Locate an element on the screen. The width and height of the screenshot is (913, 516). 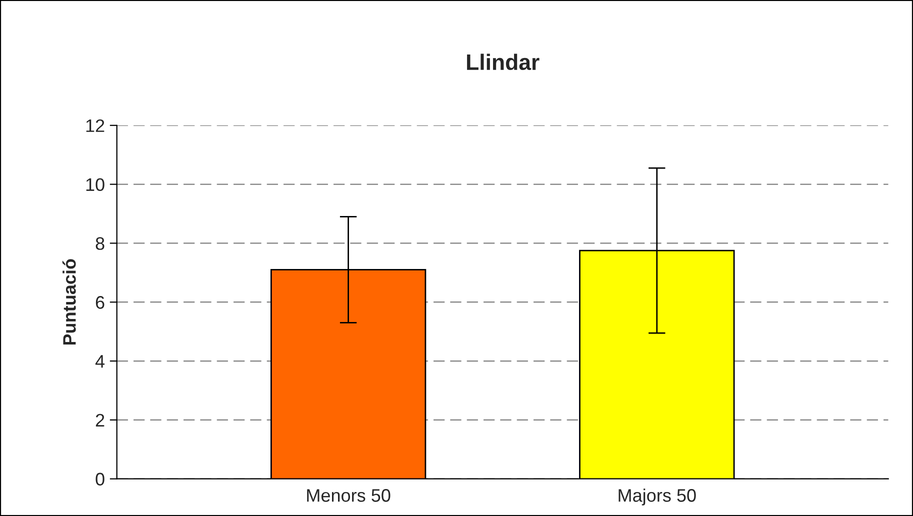
y-tick-label: 12 is located at coordinates (95, 125).